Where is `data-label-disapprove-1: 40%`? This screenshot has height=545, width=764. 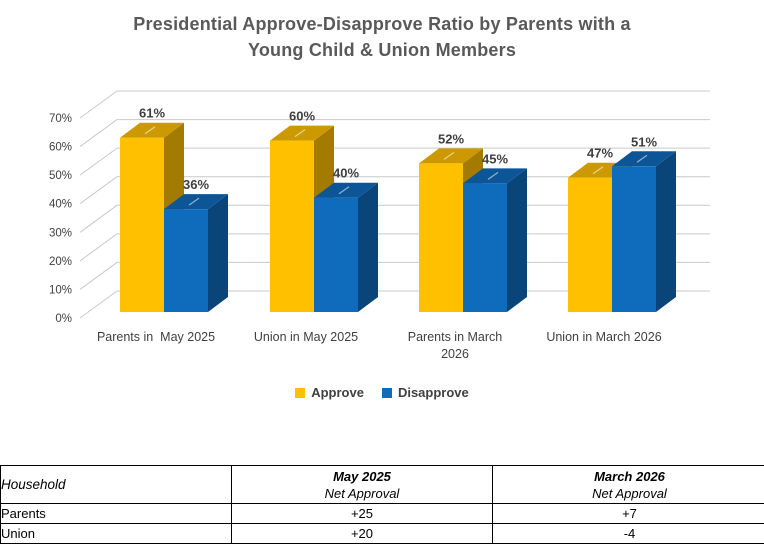
data-label-disapprove-1: 40% is located at coordinates (346, 173).